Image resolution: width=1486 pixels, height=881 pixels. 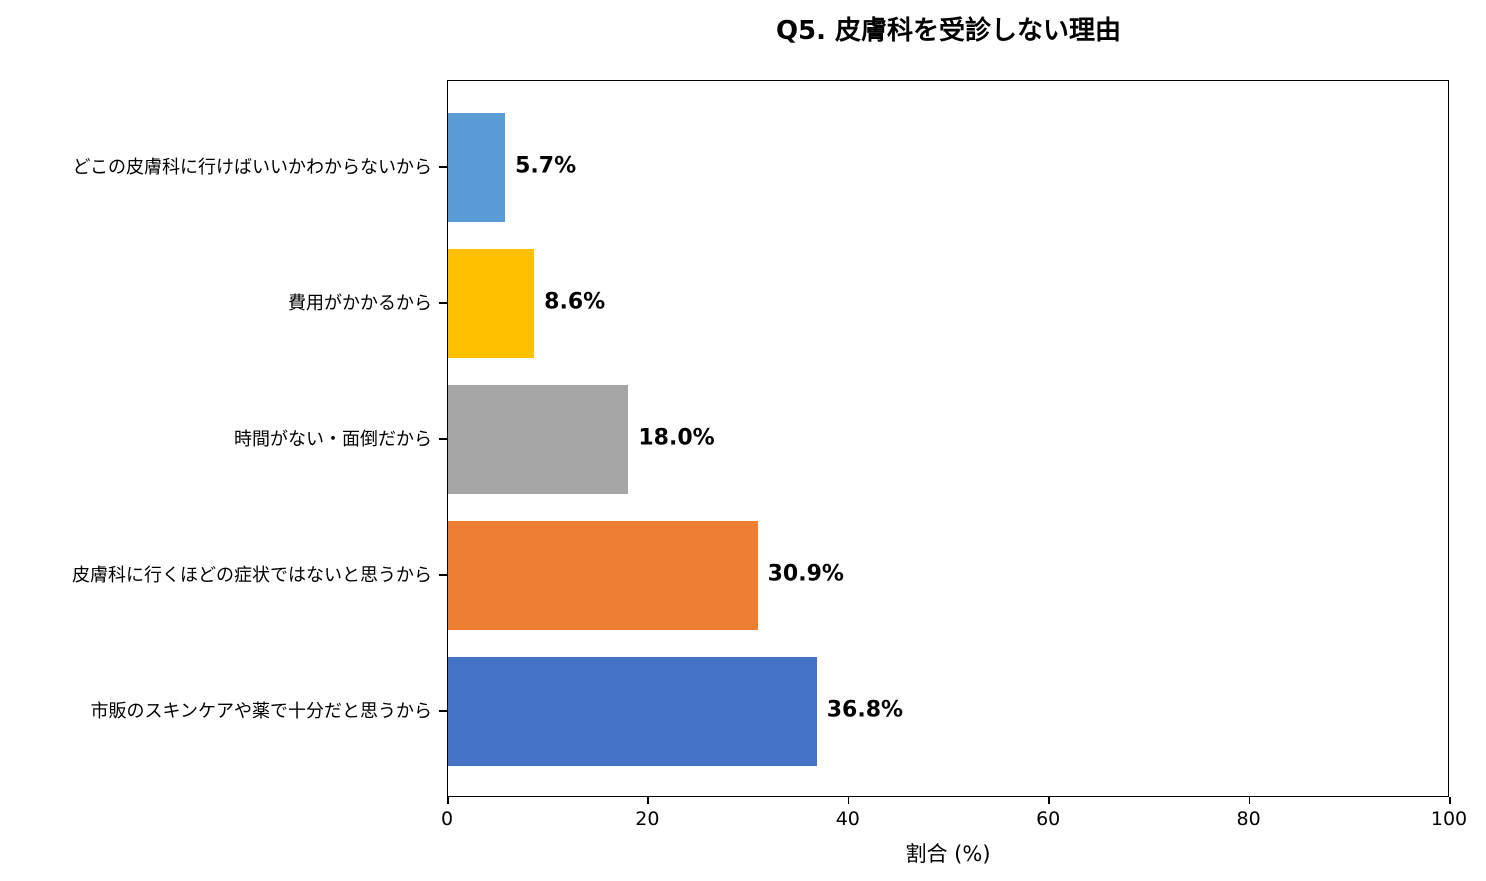 I want to click on x-tick-label: 40, so click(x=847, y=819).